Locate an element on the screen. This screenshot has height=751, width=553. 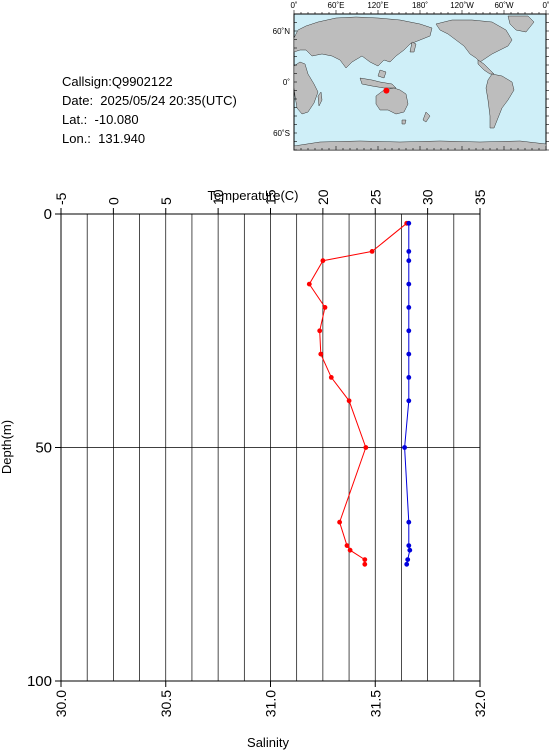
location-map: 0˚ 60˚E 120˚E 180˚ 120˚W 60˚W 0˚ 60˚N 0˚ 60˚S is located at coordinates (411, 76).